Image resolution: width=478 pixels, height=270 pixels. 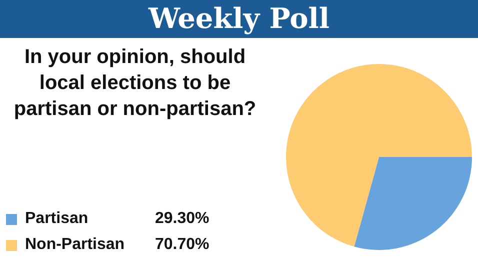 I want to click on legend-label: Non-Partisan, so click(x=75, y=245).